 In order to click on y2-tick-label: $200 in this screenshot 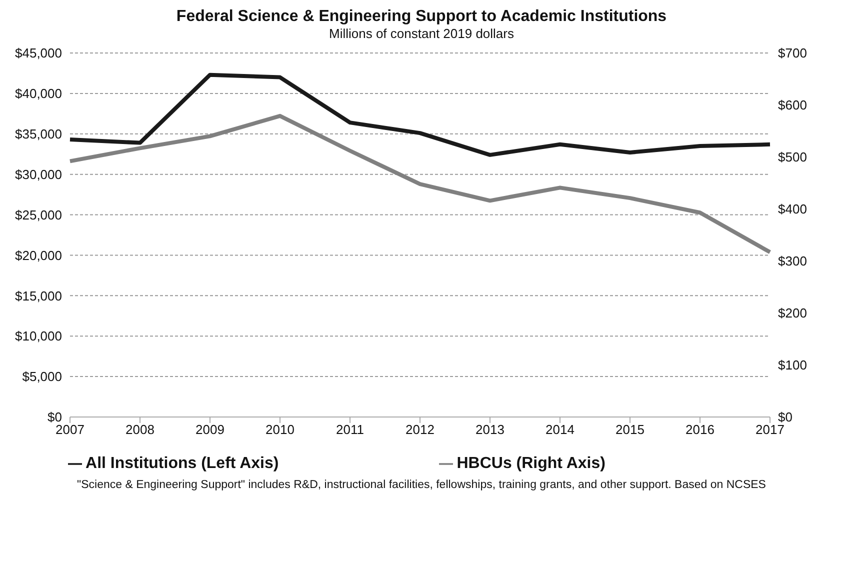, I will do `click(792, 313)`.